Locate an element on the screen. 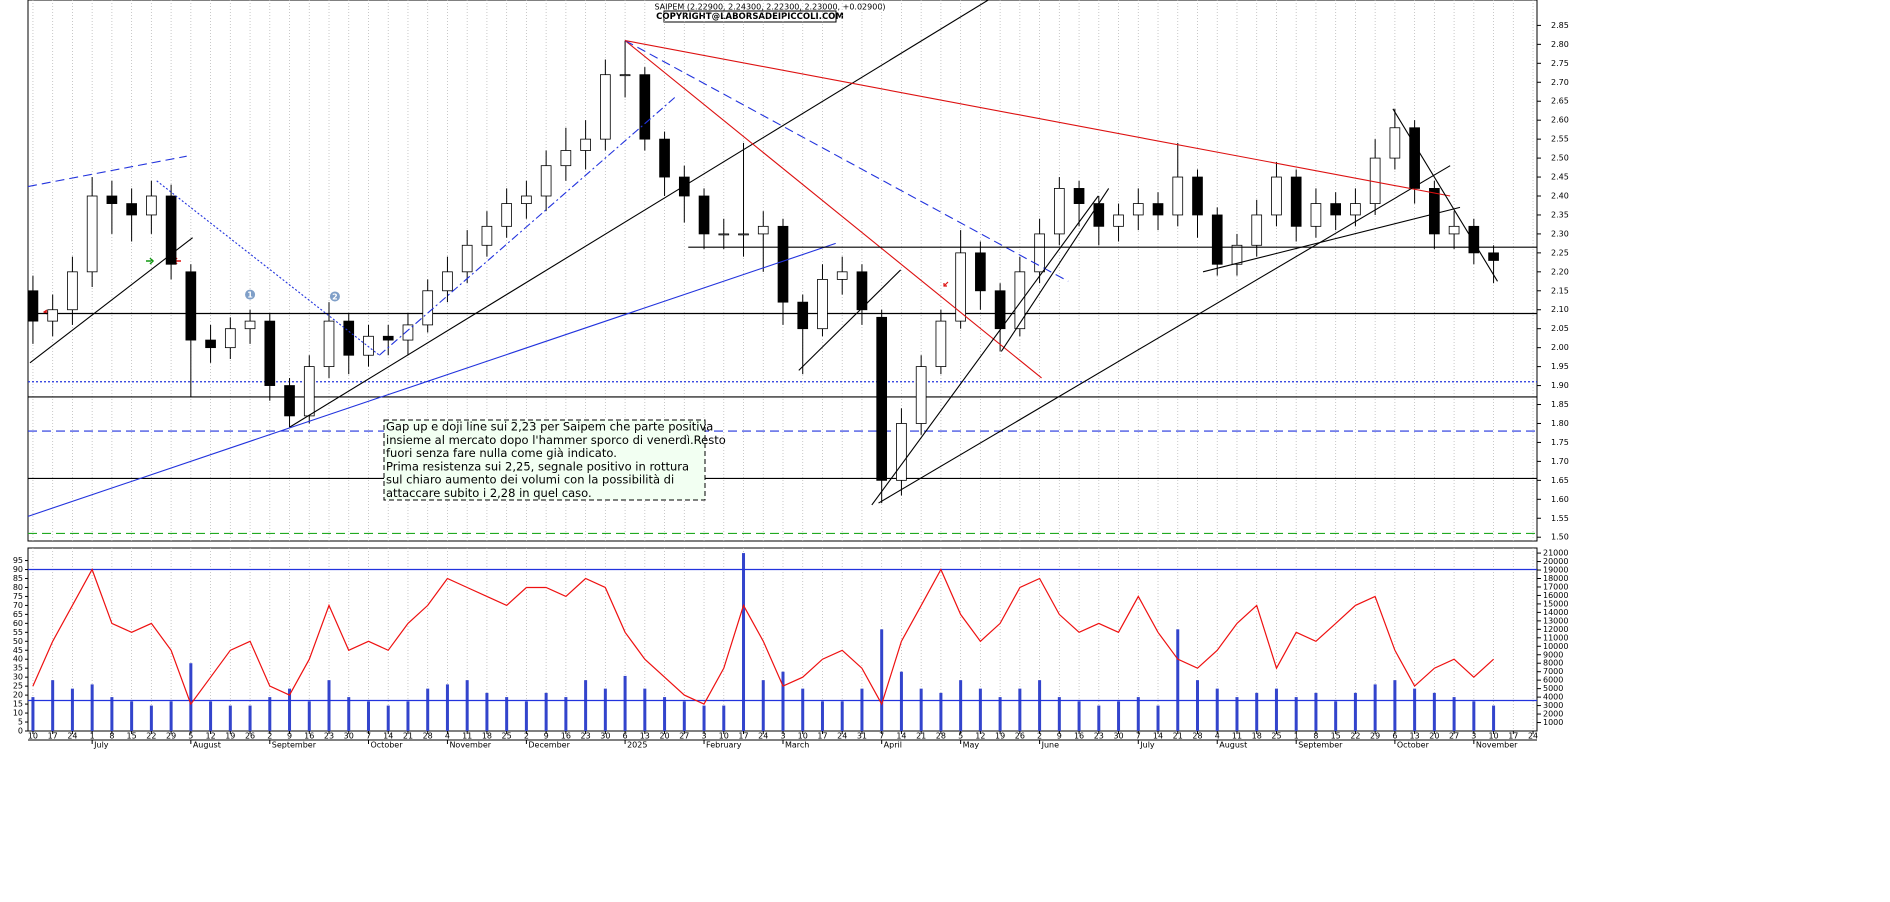  rsi-tick-label: 70 is located at coordinates (18, 605).